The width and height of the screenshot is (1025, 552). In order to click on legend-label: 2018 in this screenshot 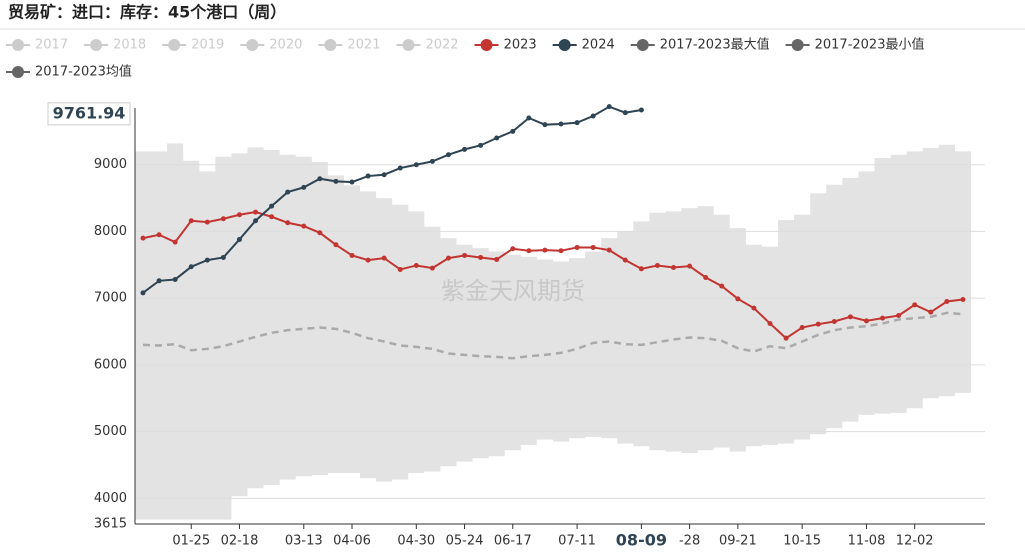, I will do `click(129, 45)`.